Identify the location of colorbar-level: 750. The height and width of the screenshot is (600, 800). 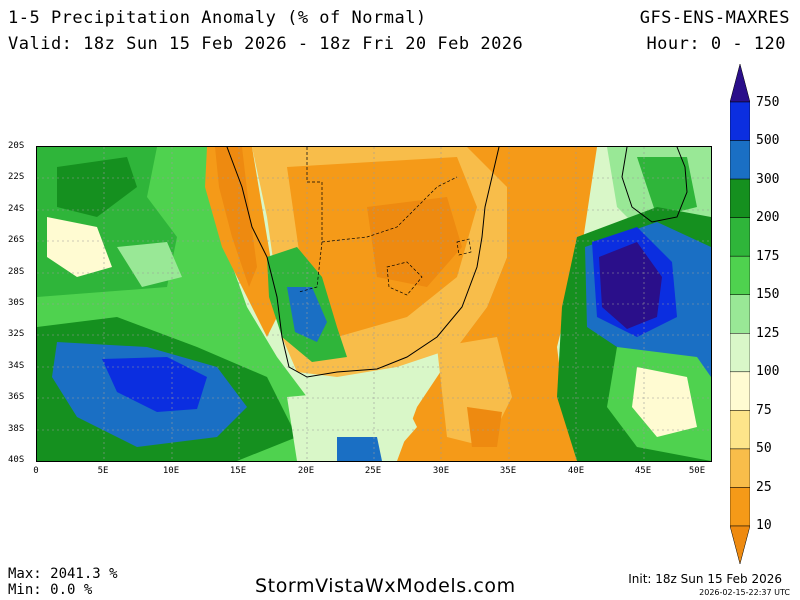
(768, 102).